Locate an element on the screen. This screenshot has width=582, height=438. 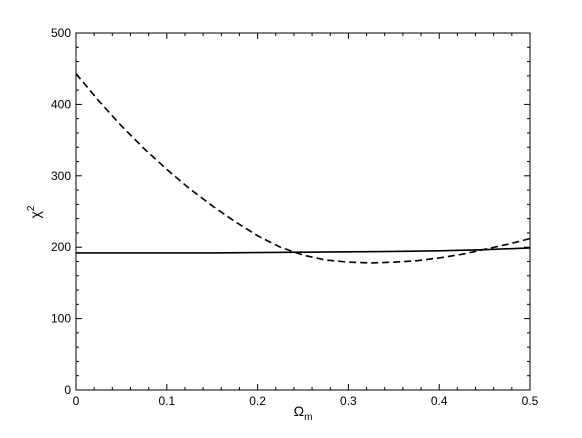
y-tick-label: 500 is located at coordinates (61, 33).